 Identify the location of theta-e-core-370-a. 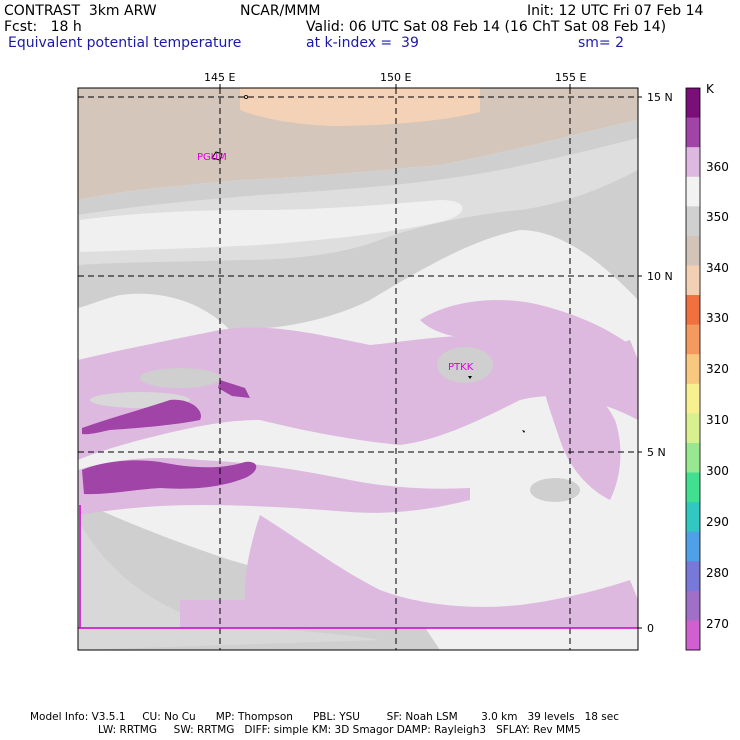
(169, 477).